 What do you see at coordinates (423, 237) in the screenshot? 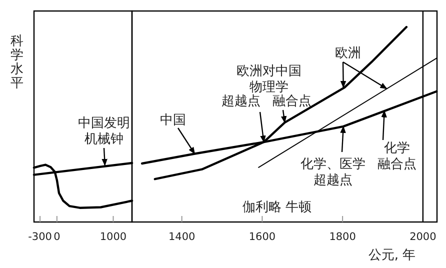
I see `x-tick-label: 2000` at bounding box center [423, 237].